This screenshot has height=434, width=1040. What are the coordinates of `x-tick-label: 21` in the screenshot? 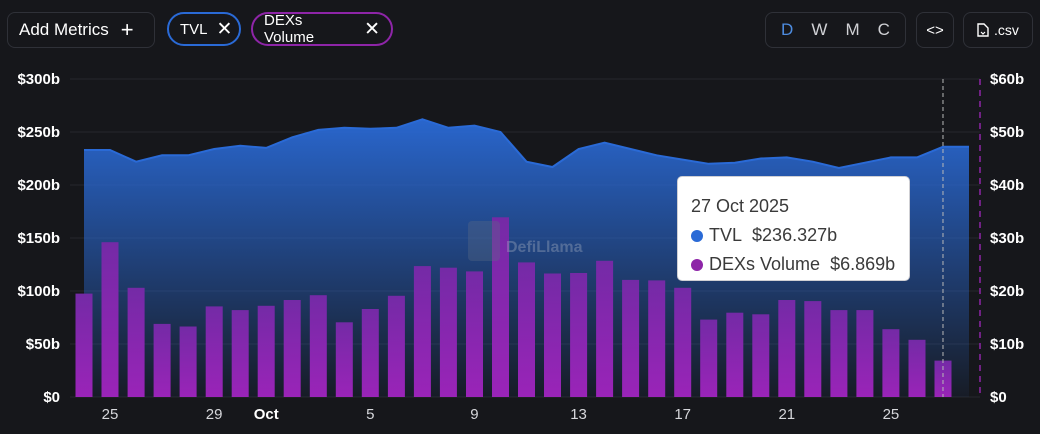 It's located at (786, 414).